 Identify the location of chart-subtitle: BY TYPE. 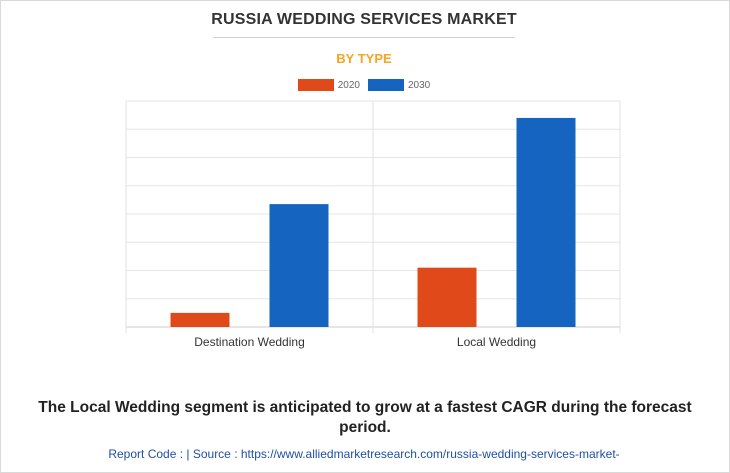
(364, 58).